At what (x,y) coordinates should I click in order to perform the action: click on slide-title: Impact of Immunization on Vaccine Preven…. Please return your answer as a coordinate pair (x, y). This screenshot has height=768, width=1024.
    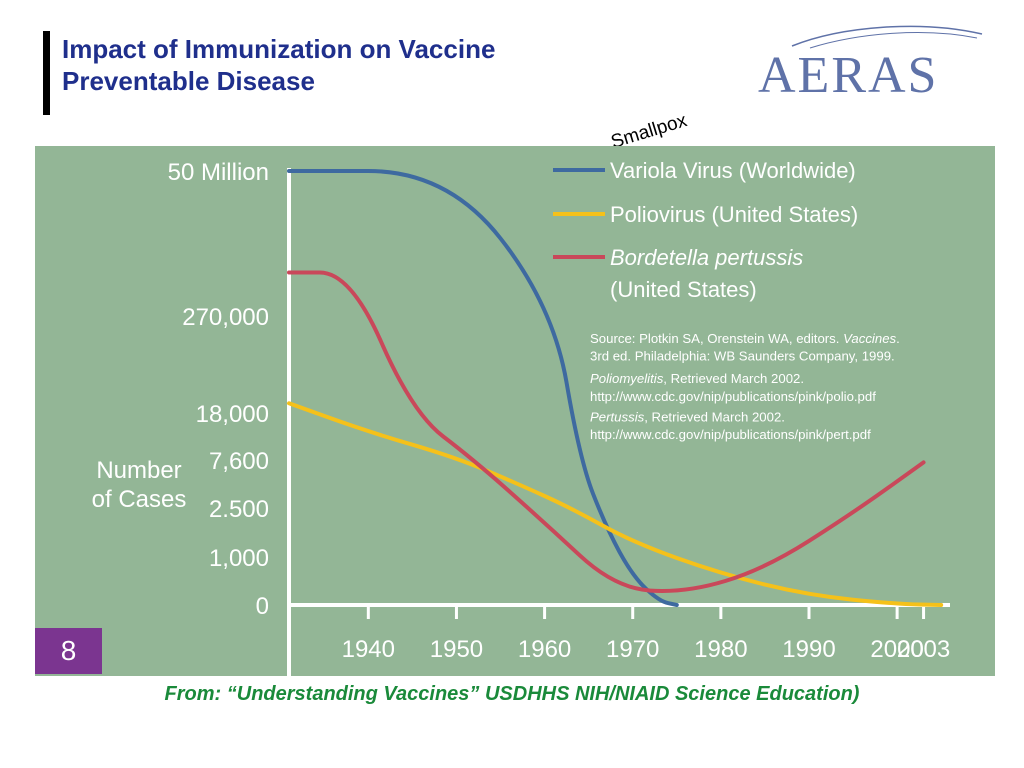
    Looking at the image, I should click on (278, 65).